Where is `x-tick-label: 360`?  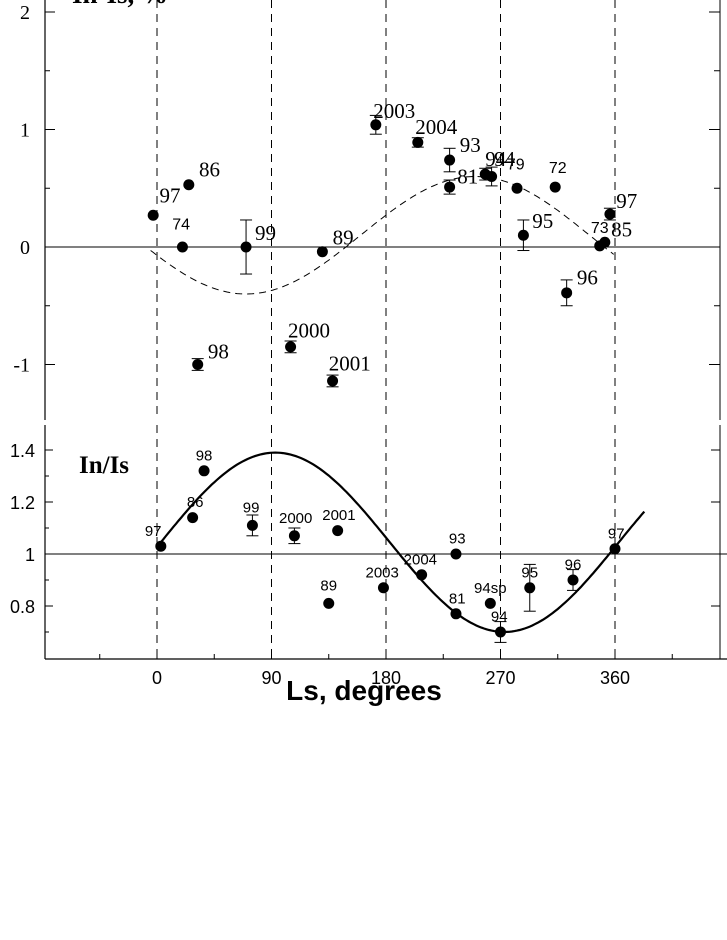 x-tick-label: 360 is located at coordinates (615, 678).